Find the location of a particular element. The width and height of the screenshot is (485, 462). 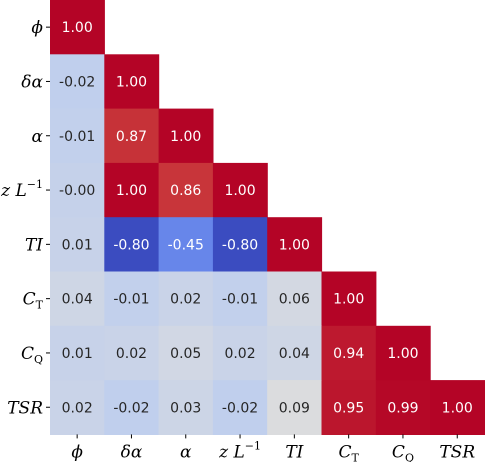

x-tick-label-delta-alpha: δα is located at coordinates (132, 452).